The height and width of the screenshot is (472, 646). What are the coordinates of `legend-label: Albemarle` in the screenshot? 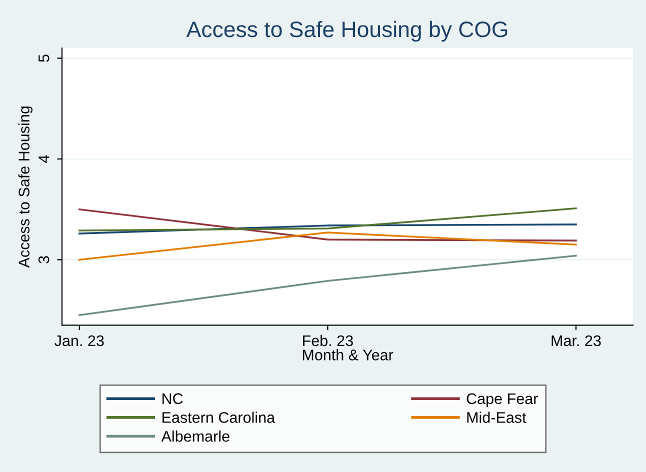 It's located at (195, 436).